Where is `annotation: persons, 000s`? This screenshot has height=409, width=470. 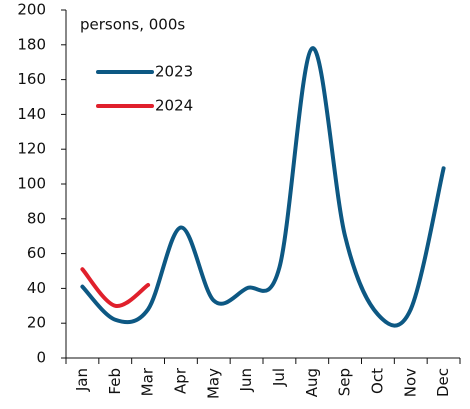 annotation: persons, 000s is located at coordinates (132, 25).